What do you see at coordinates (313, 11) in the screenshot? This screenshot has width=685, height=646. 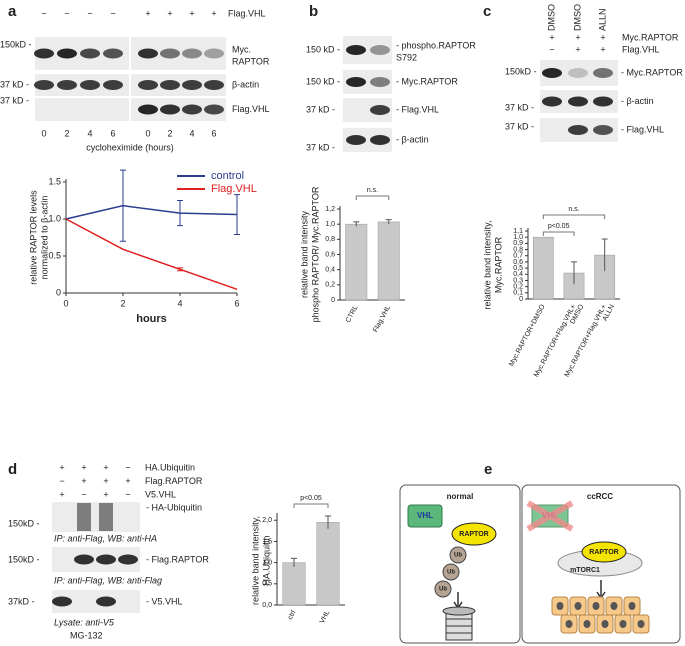 I see `panel-label: b` at bounding box center [313, 11].